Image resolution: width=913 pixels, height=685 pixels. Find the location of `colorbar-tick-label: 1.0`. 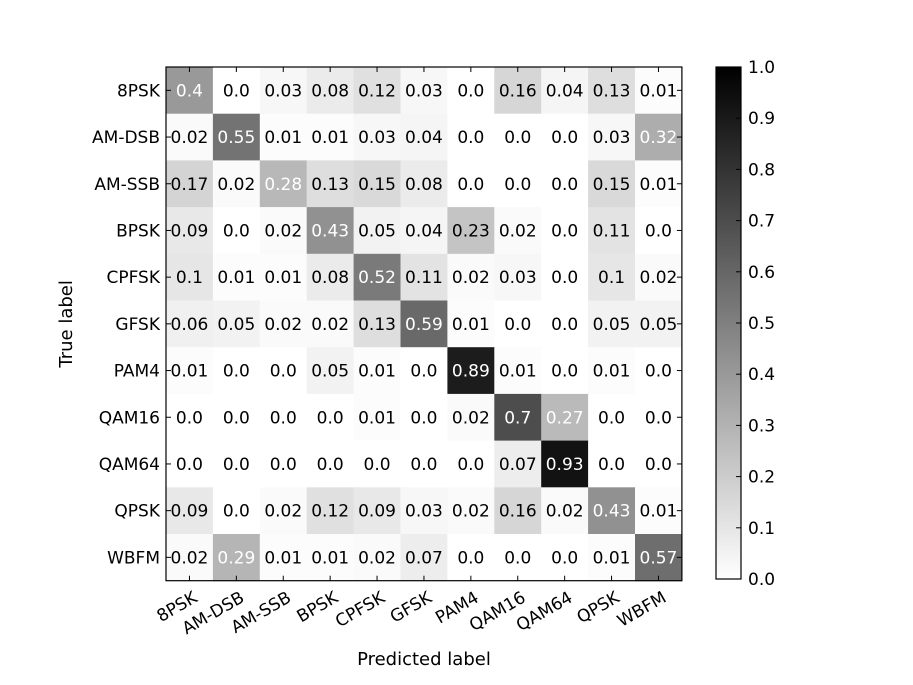

colorbar-tick-label: 1.0 is located at coordinates (761, 68).